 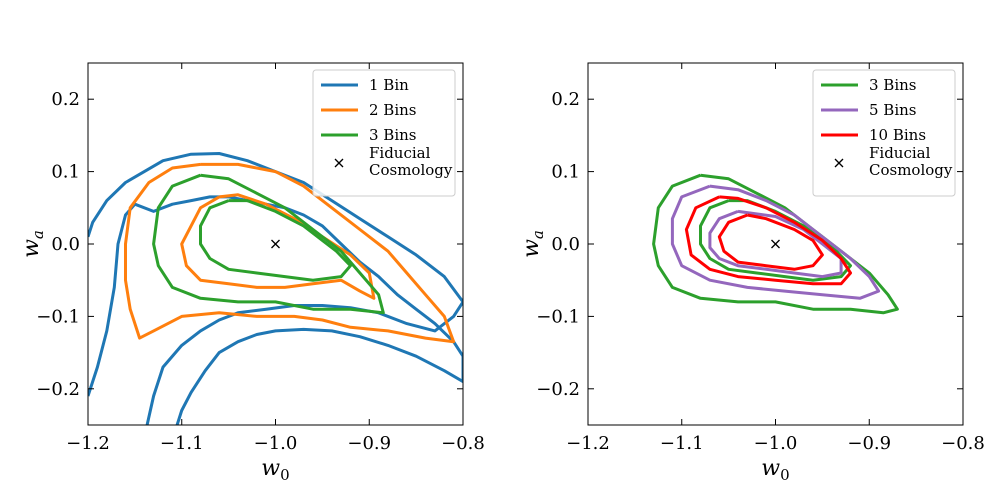 What do you see at coordinates (393, 110) in the screenshot?
I see `legend-label-2-bins: 2 Bins` at bounding box center [393, 110].